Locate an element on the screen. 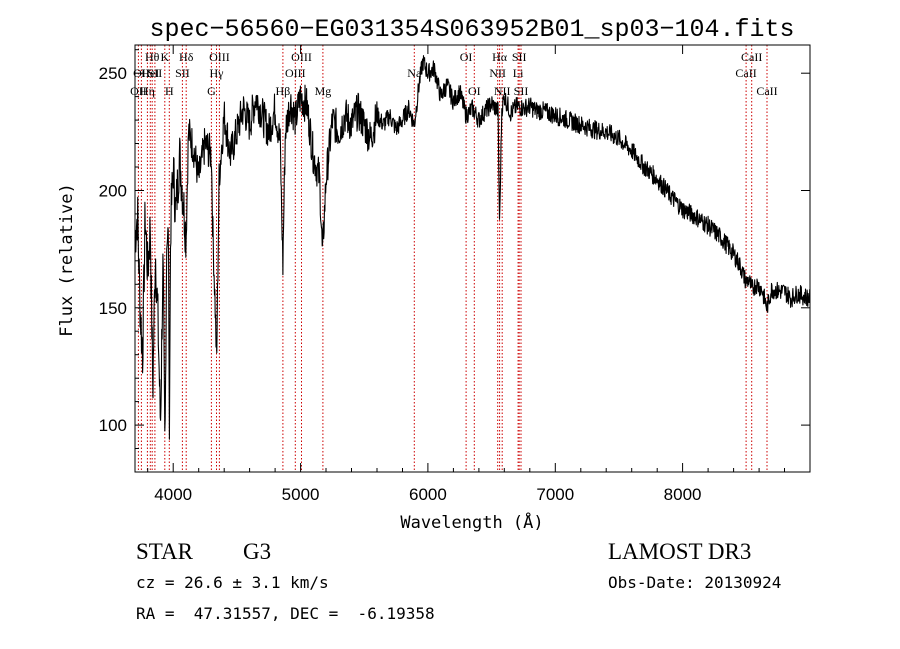 This screenshot has width=900, height=649. line-marker-label: Hδ is located at coordinates (186, 57).